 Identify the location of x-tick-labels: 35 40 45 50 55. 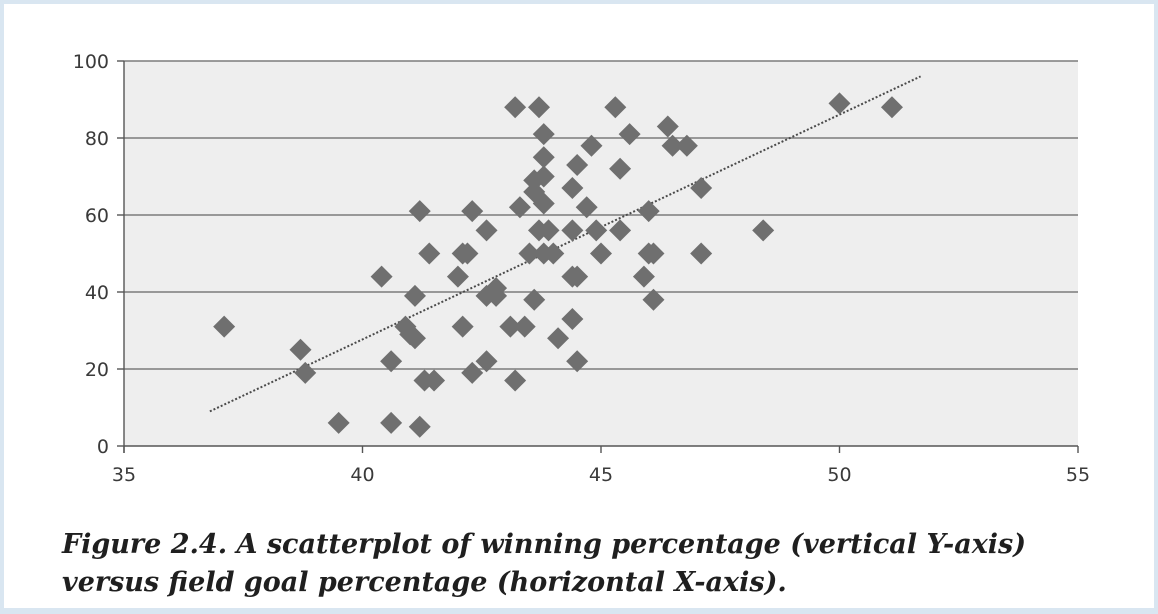
(601, 475).